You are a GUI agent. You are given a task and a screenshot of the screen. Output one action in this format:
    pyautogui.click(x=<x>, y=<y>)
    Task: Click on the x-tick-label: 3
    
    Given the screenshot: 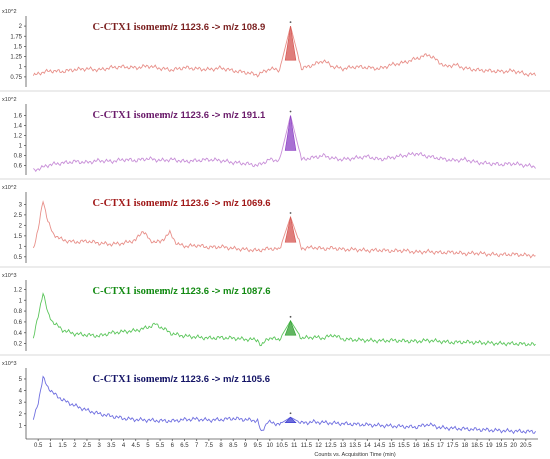 What is the action you would take?
    pyautogui.click(x=99, y=446)
    